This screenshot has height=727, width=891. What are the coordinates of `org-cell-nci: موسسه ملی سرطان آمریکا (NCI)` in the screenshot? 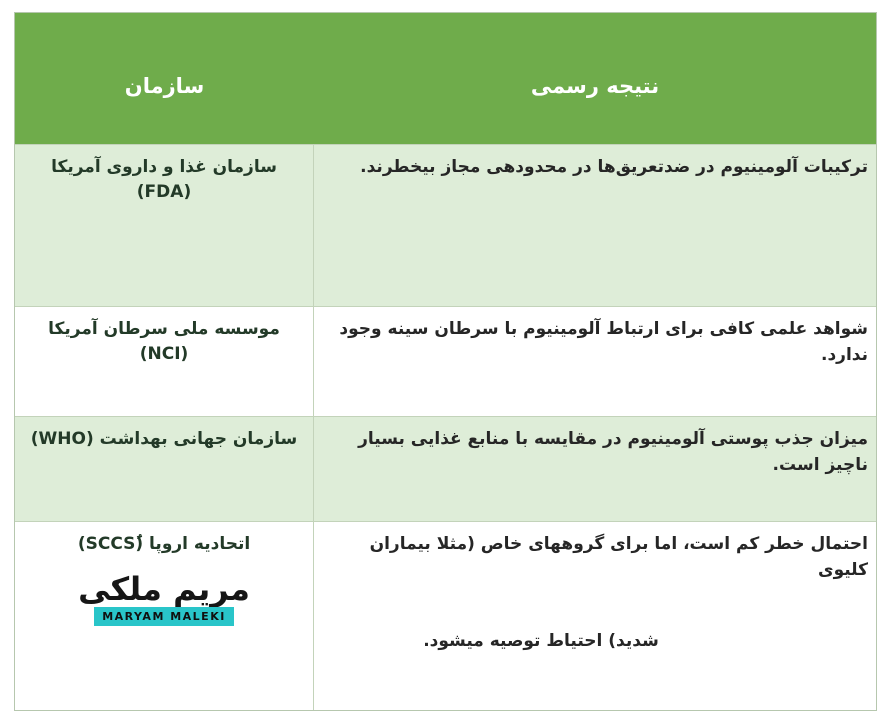 It's located at (164, 361).